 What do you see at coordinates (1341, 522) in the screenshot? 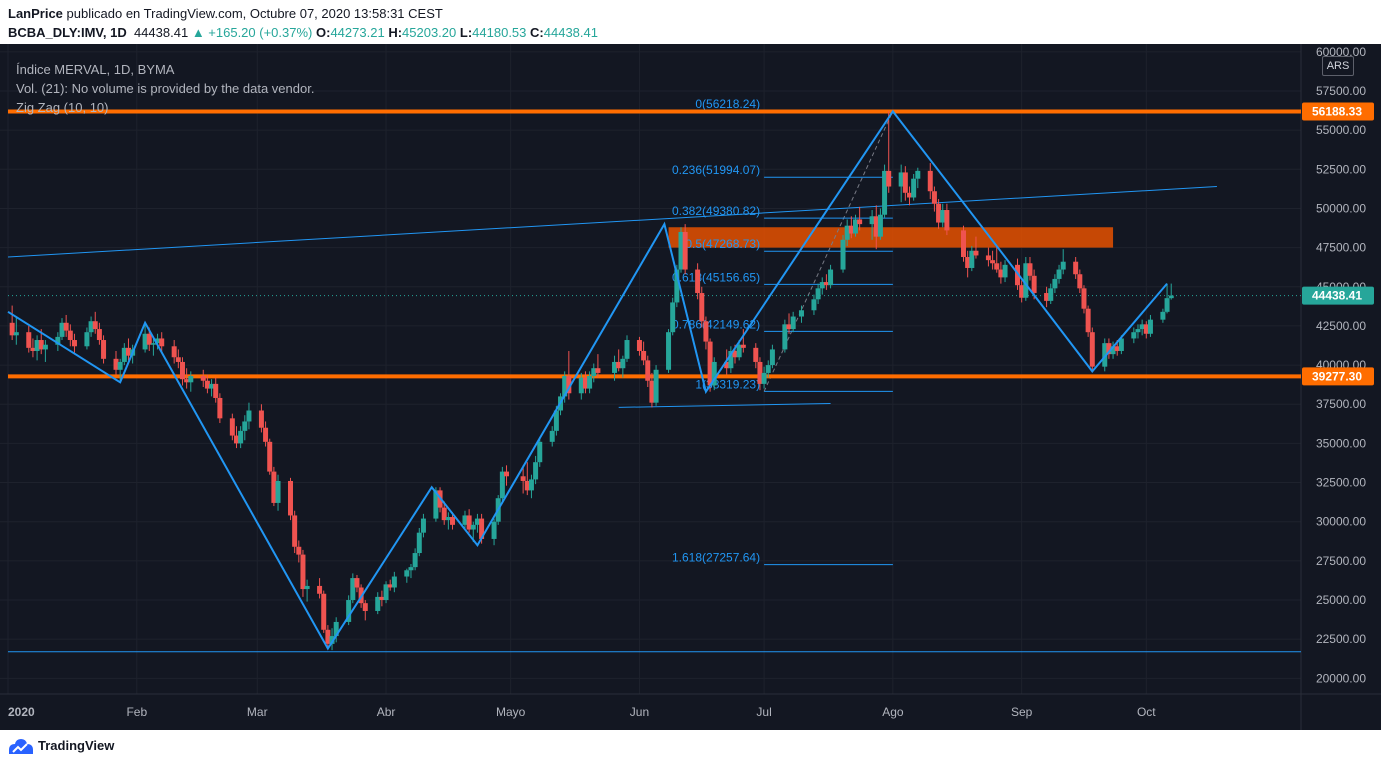
I see `y-tick-label: 30000.00` at bounding box center [1341, 522].